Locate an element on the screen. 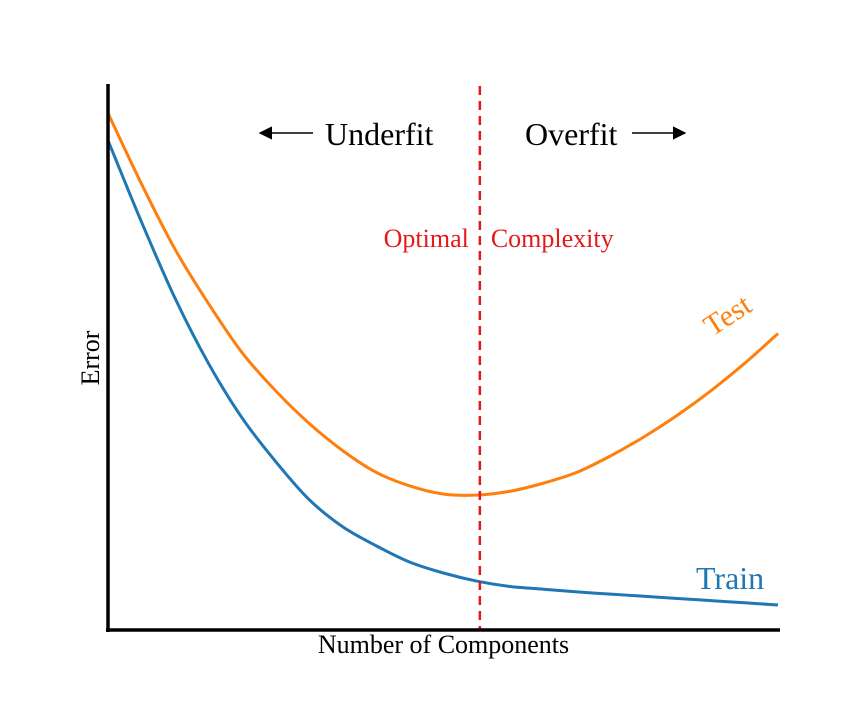  y-axis-label: Error is located at coordinates (90, 357).